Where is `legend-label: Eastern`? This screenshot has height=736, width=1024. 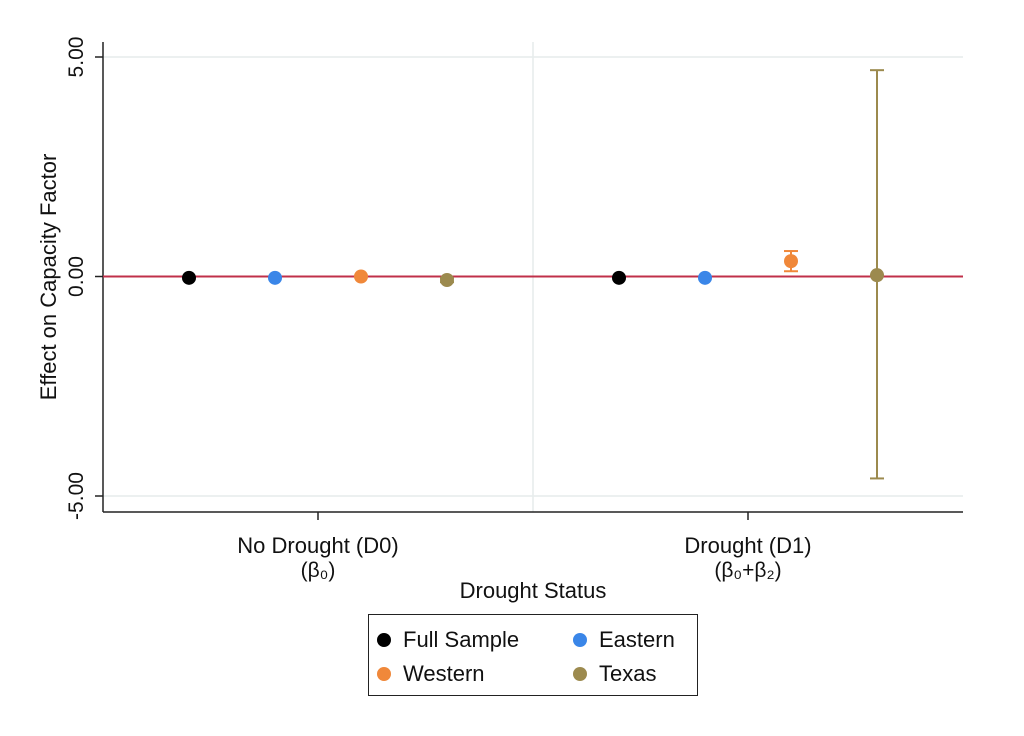
legend-label: Eastern is located at coordinates (637, 639).